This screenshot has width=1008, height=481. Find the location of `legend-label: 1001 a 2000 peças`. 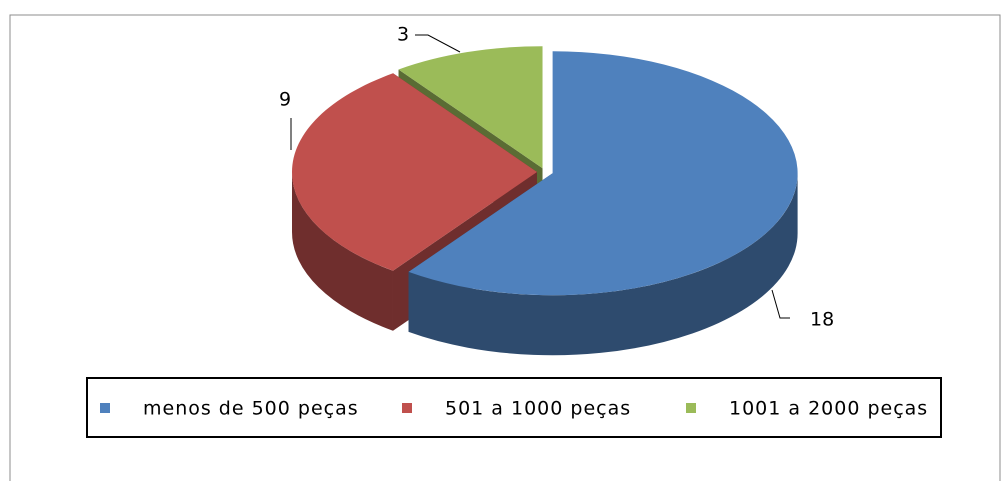

legend-label: 1001 a 2000 peças is located at coordinates (828, 409).